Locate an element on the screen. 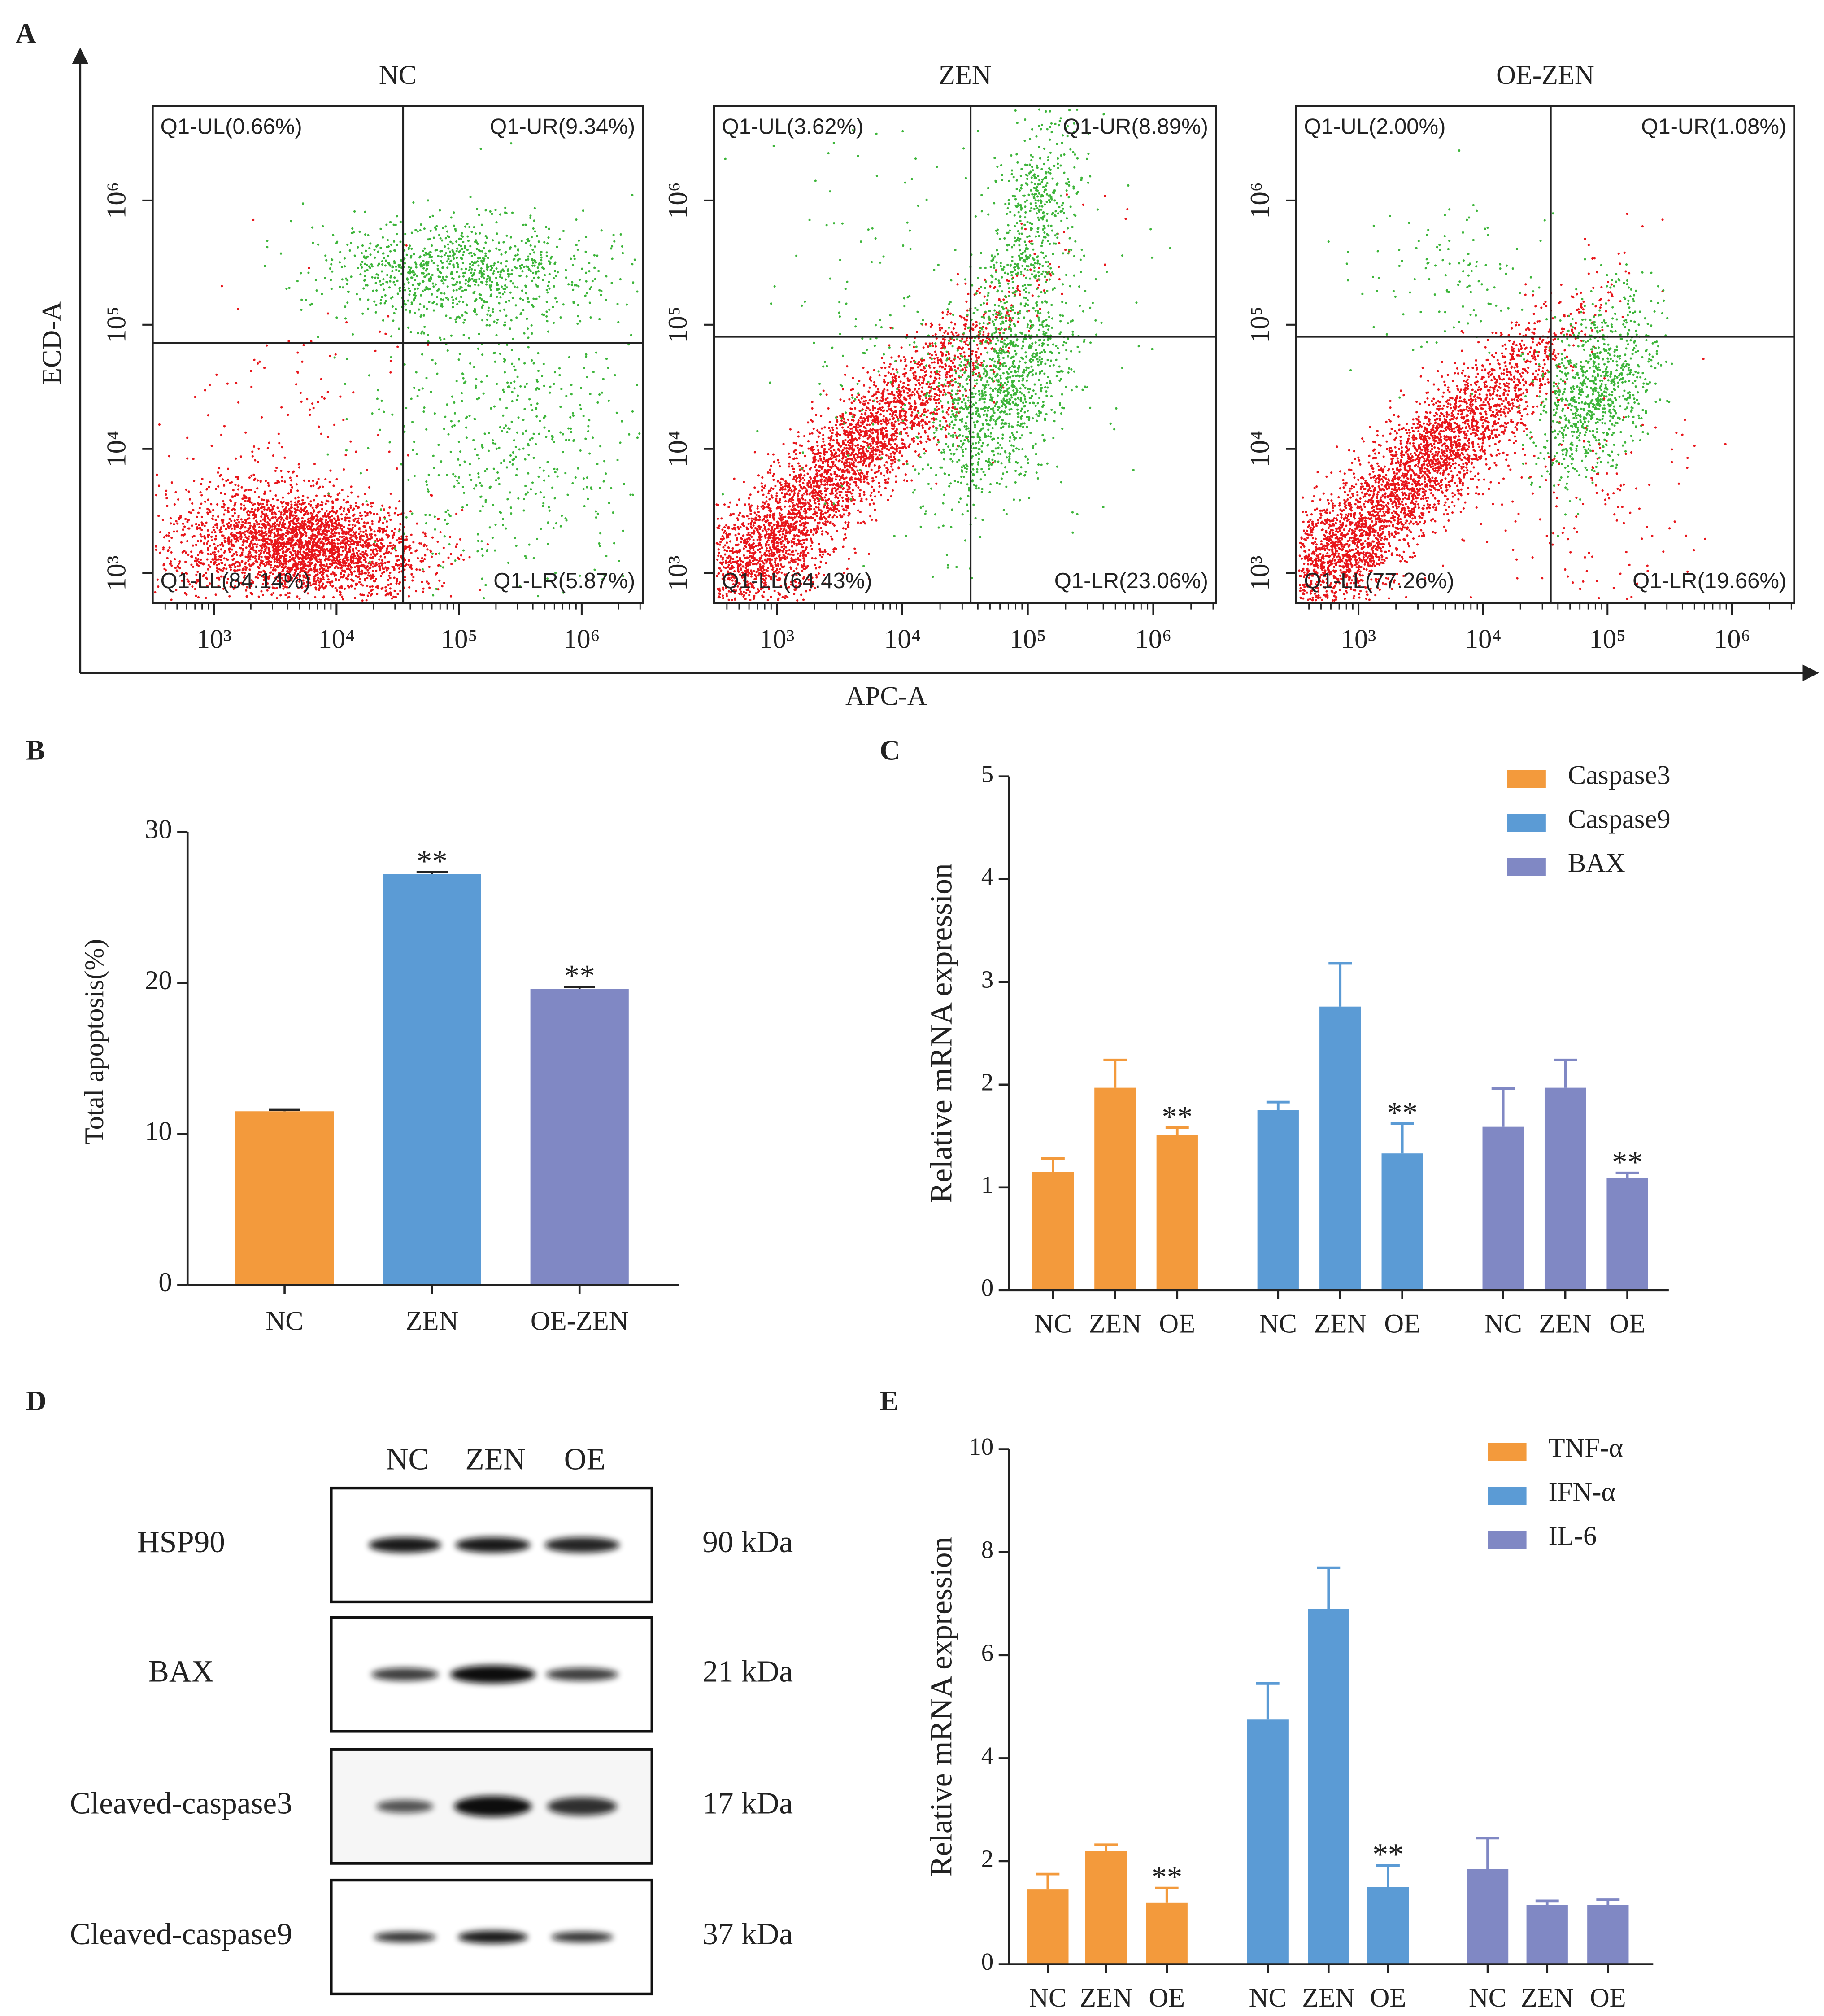  size-label: 90 kDa is located at coordinates (747, 1541).